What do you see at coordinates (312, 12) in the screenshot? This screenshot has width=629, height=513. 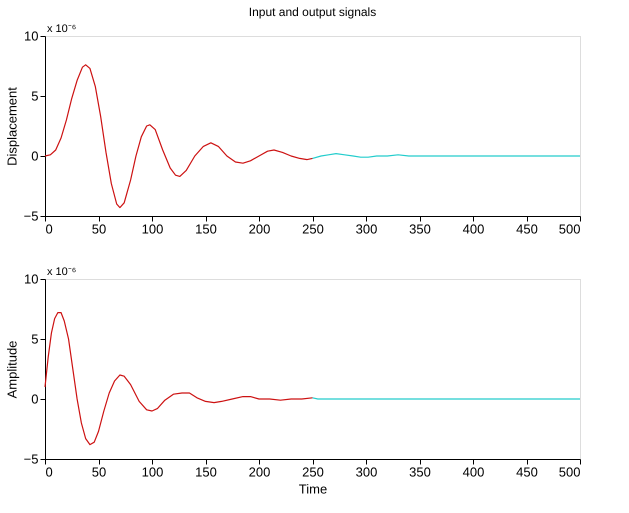 I see `chart-title: Input and output signals` at bounding box center [312, 12].